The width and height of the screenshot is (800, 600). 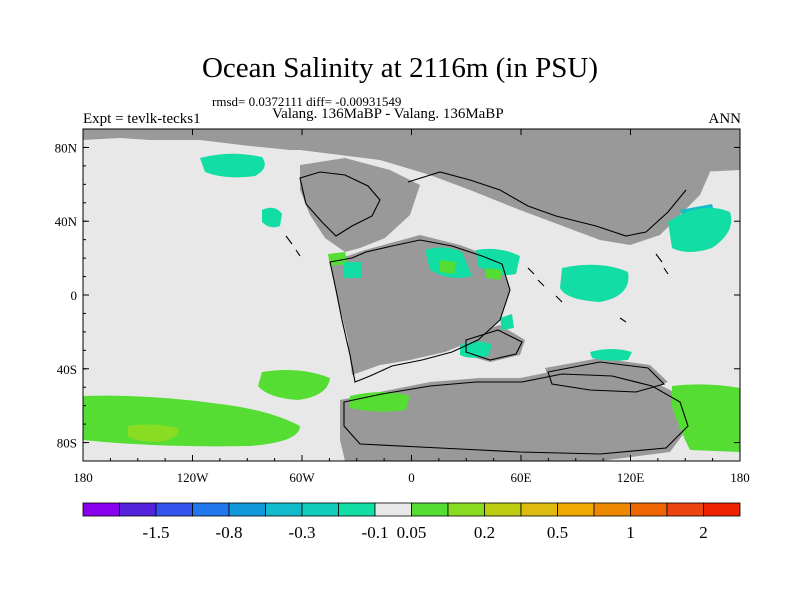 What do you see at coordinates (375, 532) in the screenshot?
I see `colorbar-label: -0.1` at bounding box center [375, 532].